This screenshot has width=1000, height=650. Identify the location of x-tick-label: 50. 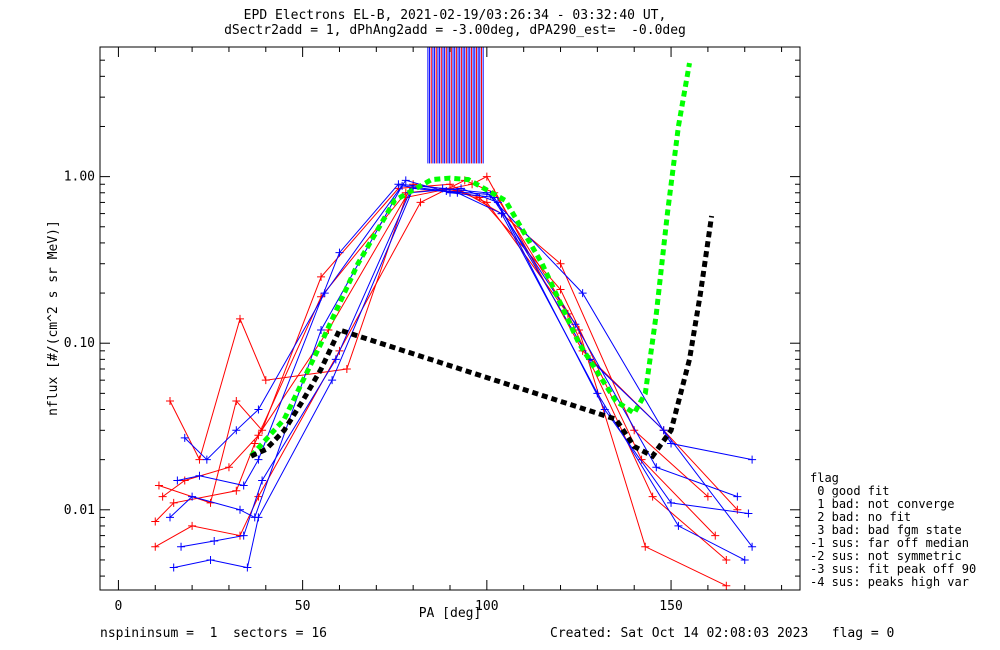
(303, 606).